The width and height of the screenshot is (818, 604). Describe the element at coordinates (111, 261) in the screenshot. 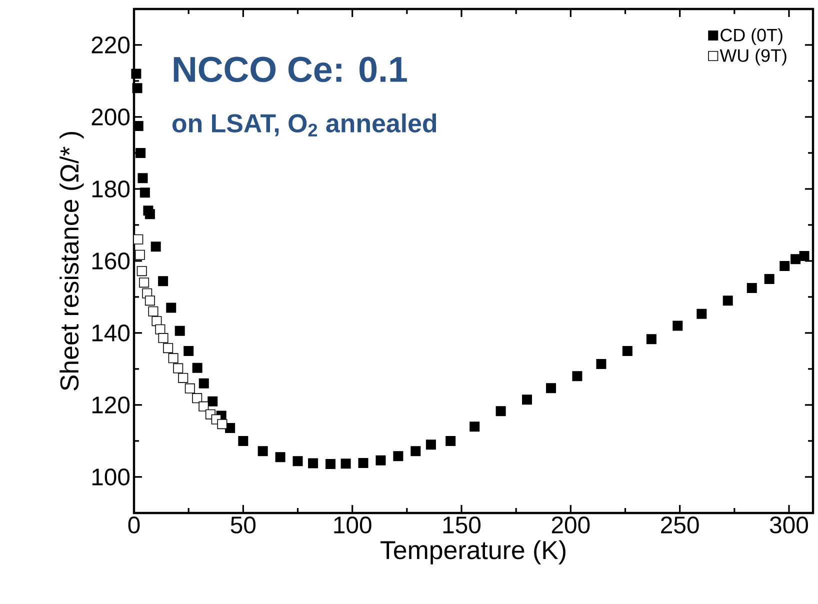

I see `y-tick-label: 160` at that location.